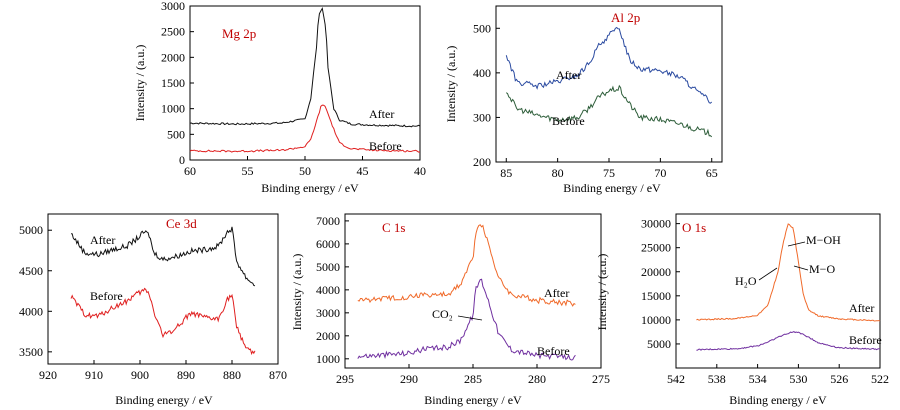 Image resolution: width=900 pixels, height=410 pixels. I want to click on series-line-ce-before, so click(163, 321).